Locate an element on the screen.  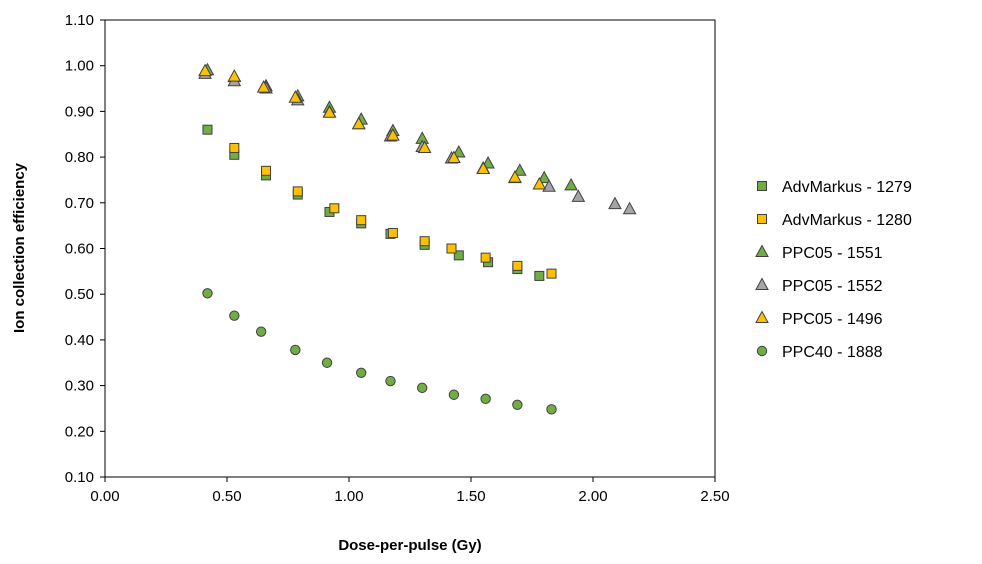
y-tick-label: 0.90 is located at coordinates (79, 111).